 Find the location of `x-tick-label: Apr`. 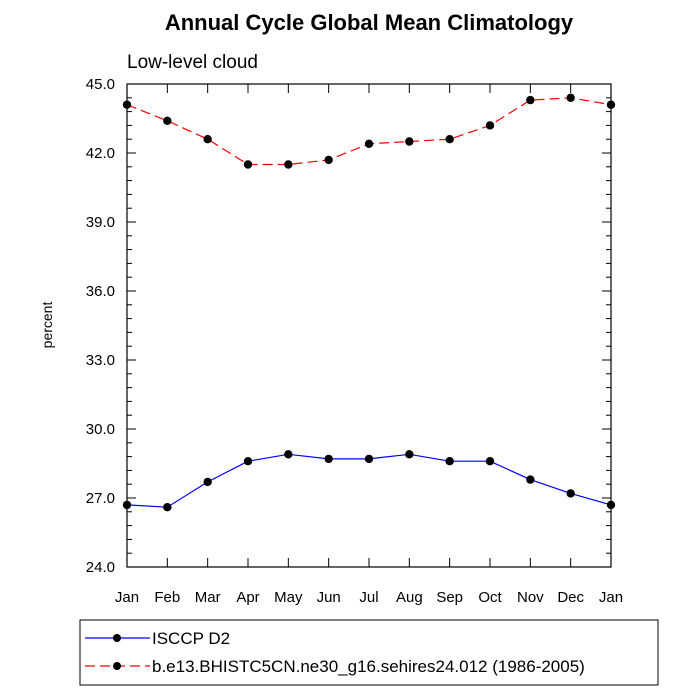

x-tick-label: Apr is located at coordinates (247, 597).